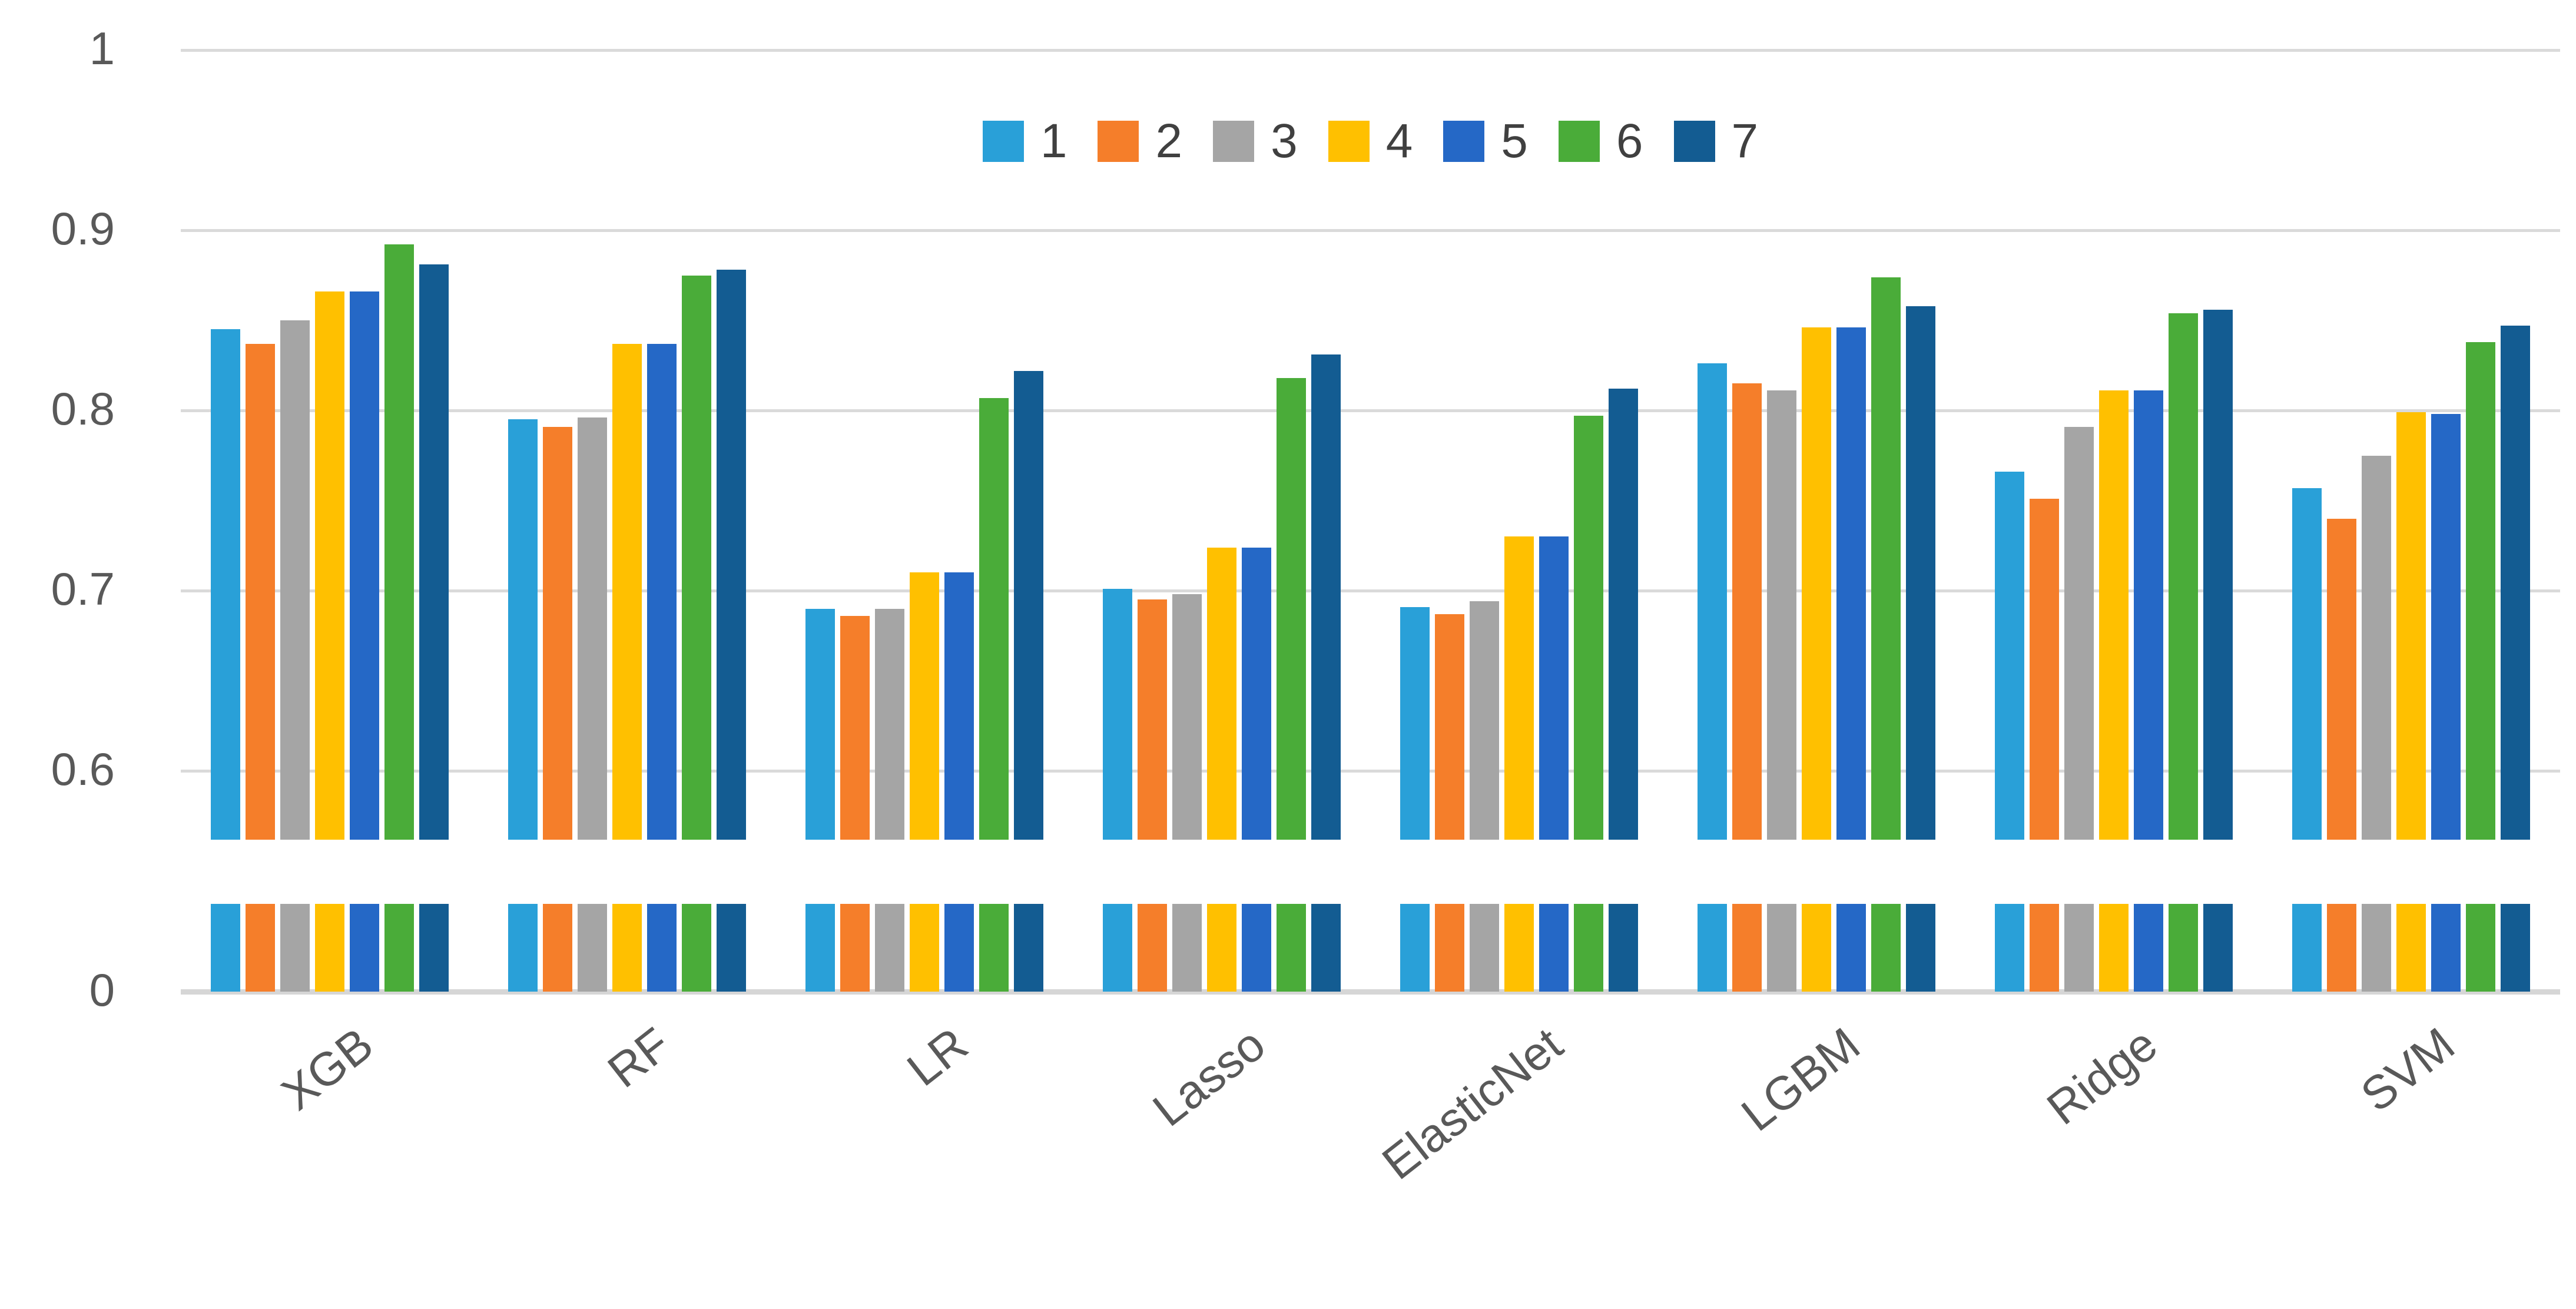  What do you see at coordinates (1284, 141) in the screenshot?
I see `legend-label: 3` at bounding box center [1284, 141].